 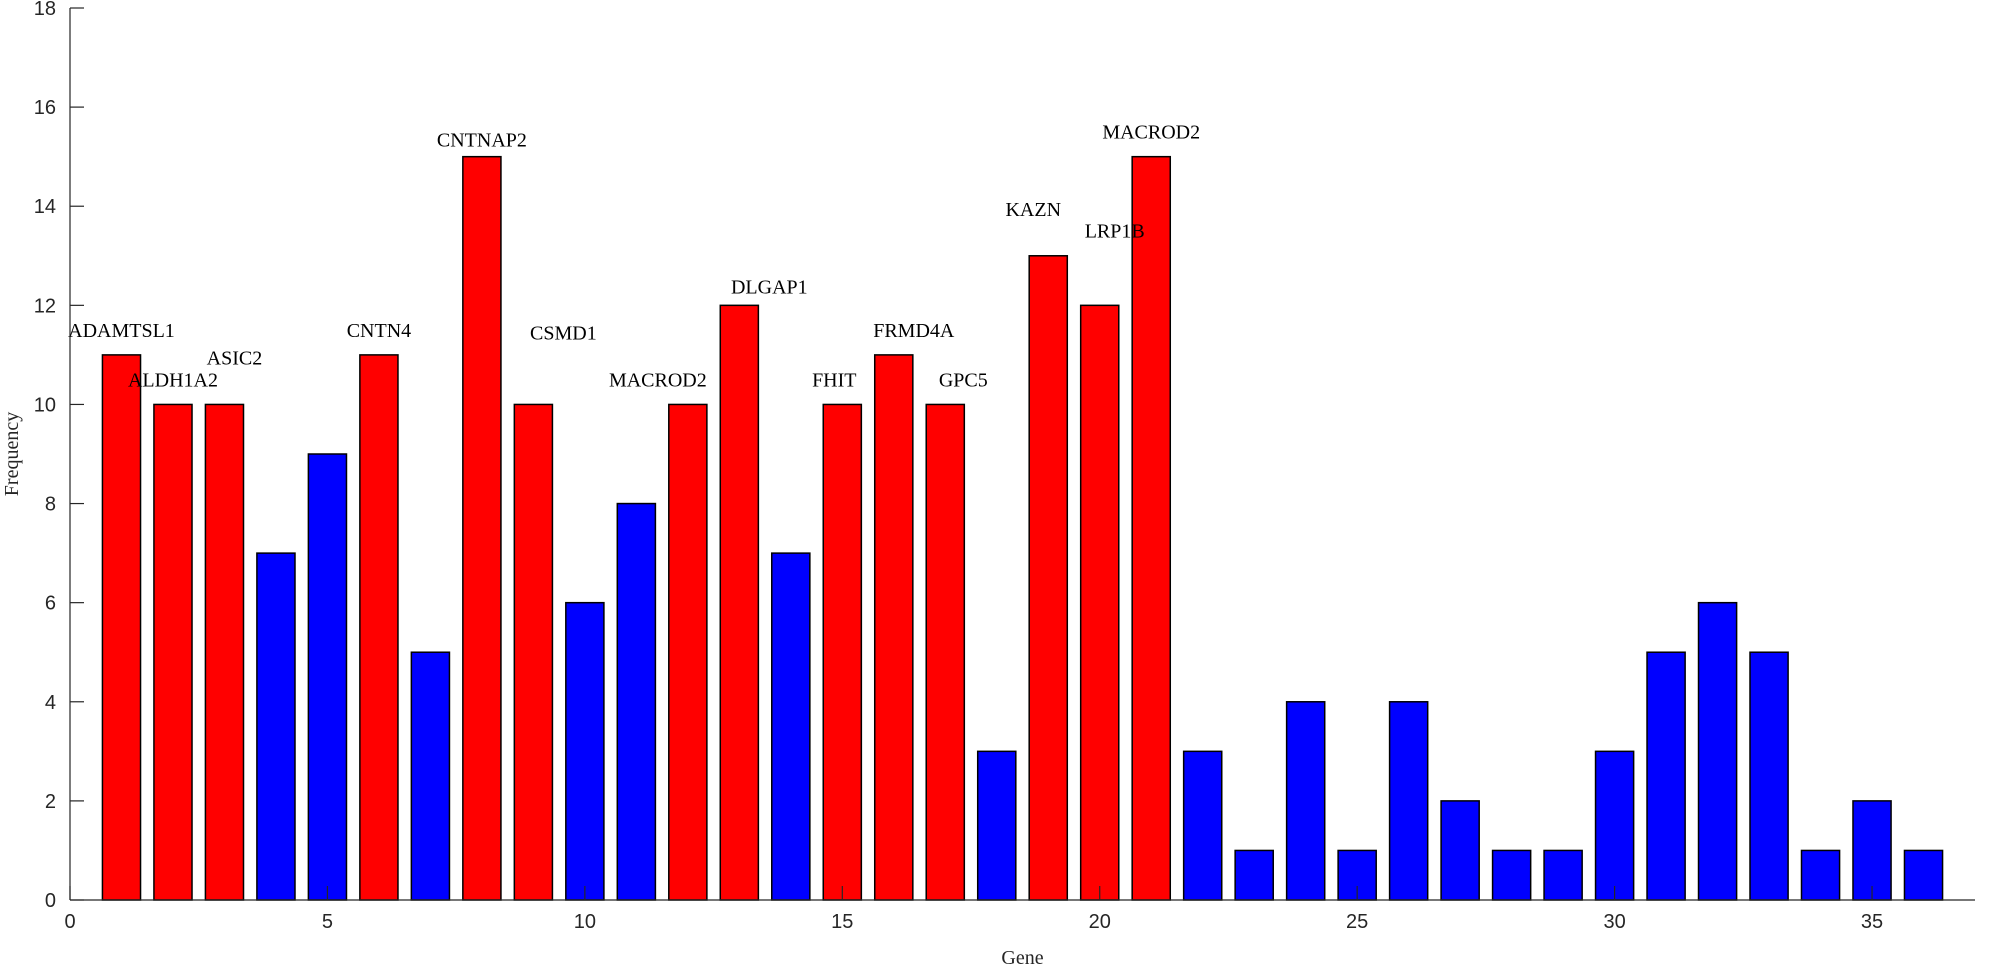 What do you see at coordinates (50, 505) in the screenshot?
I see `y-tick-label-8: 8` at bounding box center [50, 505].